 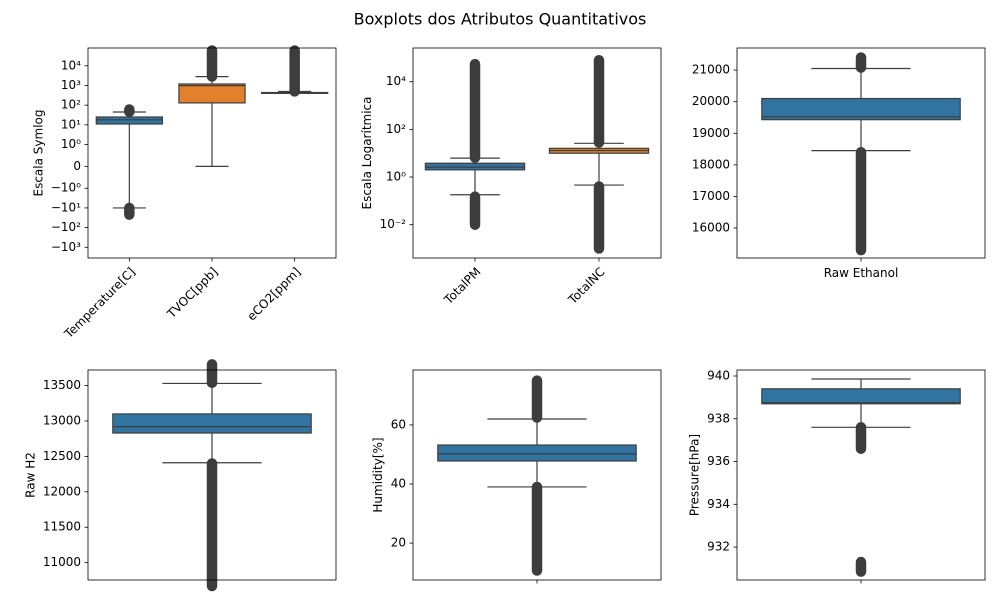 What do you see at coordinates (711, 196) in the screenshot?
I see `y-tick-label: 17000` at bounding box center [711, 196].